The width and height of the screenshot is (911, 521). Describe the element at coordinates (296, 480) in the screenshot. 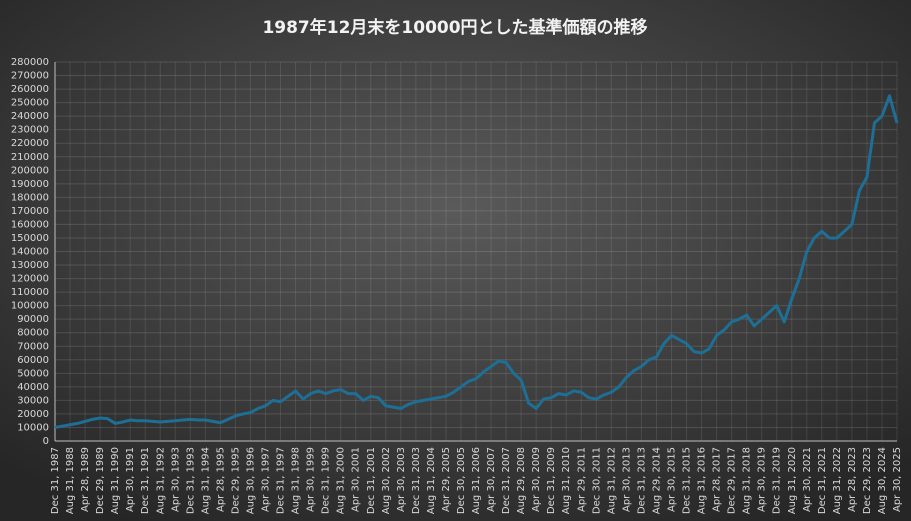

I see `x-tick-label: Aug 31, 1998` at that location.